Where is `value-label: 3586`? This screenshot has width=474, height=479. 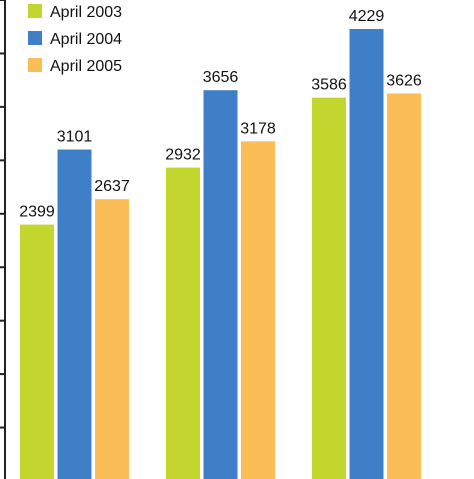 value-label: 3586 is located at coordinates (329, 85).